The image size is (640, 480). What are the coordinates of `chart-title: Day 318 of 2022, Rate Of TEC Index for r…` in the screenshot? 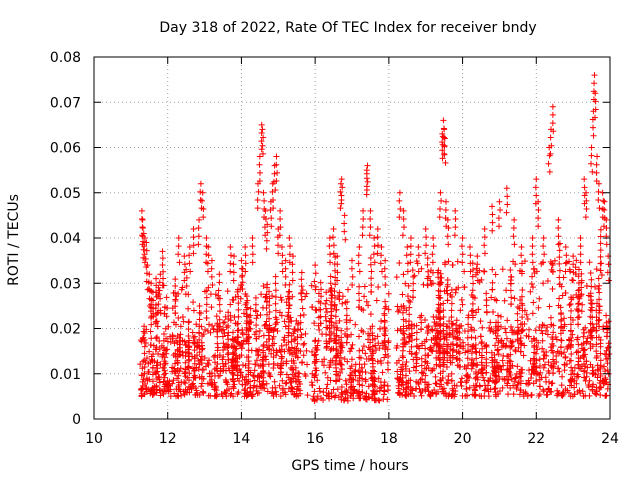 It's located at (347, 28).